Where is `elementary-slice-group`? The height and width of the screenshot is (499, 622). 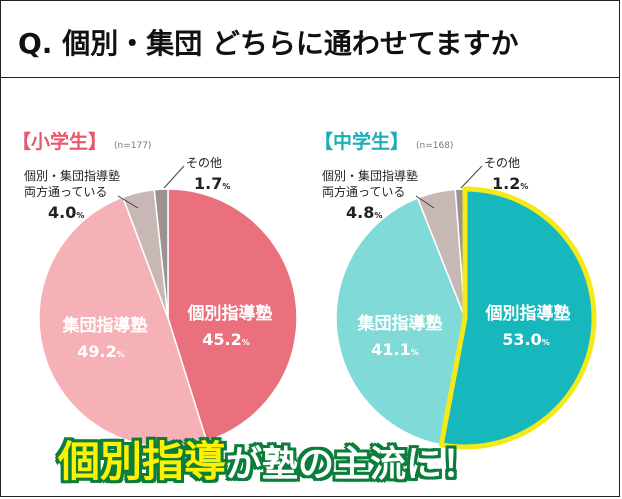
elementary-slice-group is located at coordinates (123, 322).